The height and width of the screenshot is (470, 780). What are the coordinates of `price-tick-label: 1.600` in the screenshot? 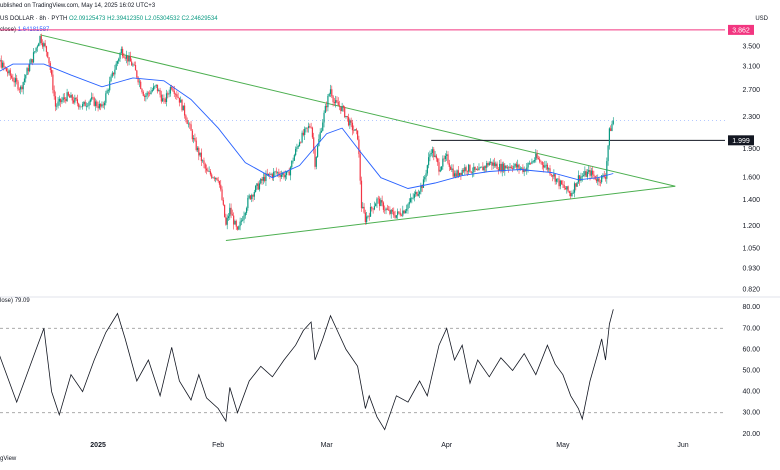 It's located at (751, 178).